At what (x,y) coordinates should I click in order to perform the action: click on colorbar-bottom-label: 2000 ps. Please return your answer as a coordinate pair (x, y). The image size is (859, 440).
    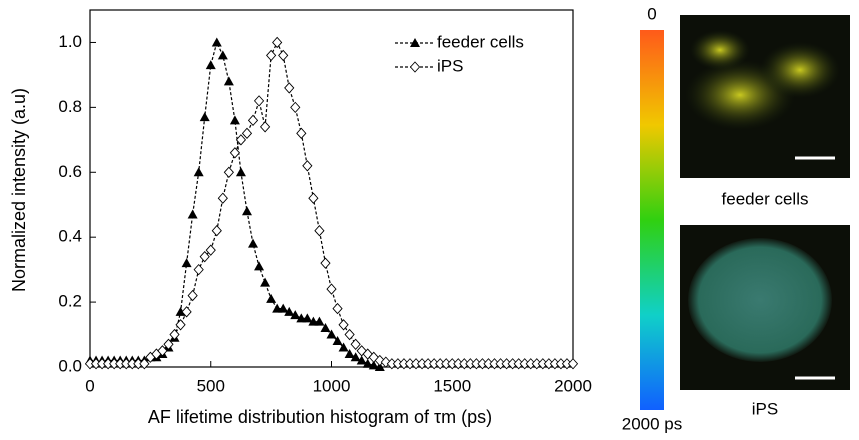
    Looking at the image, I should click on (652, 423).